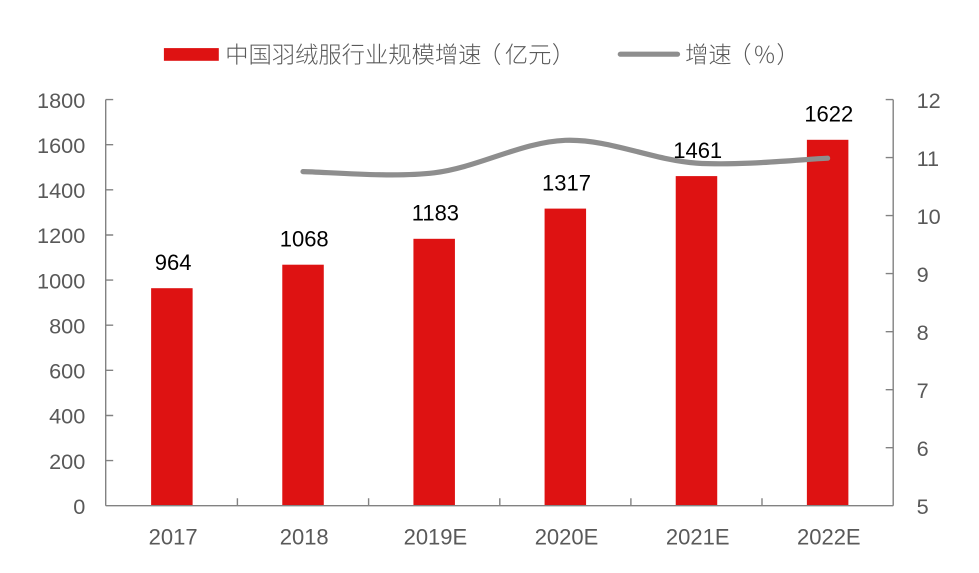 The width and height of the screenshot is (979, 573). Describe the element at coordinates (435, 213) in the screenshot. I see `svg-text: 1183` at that location.